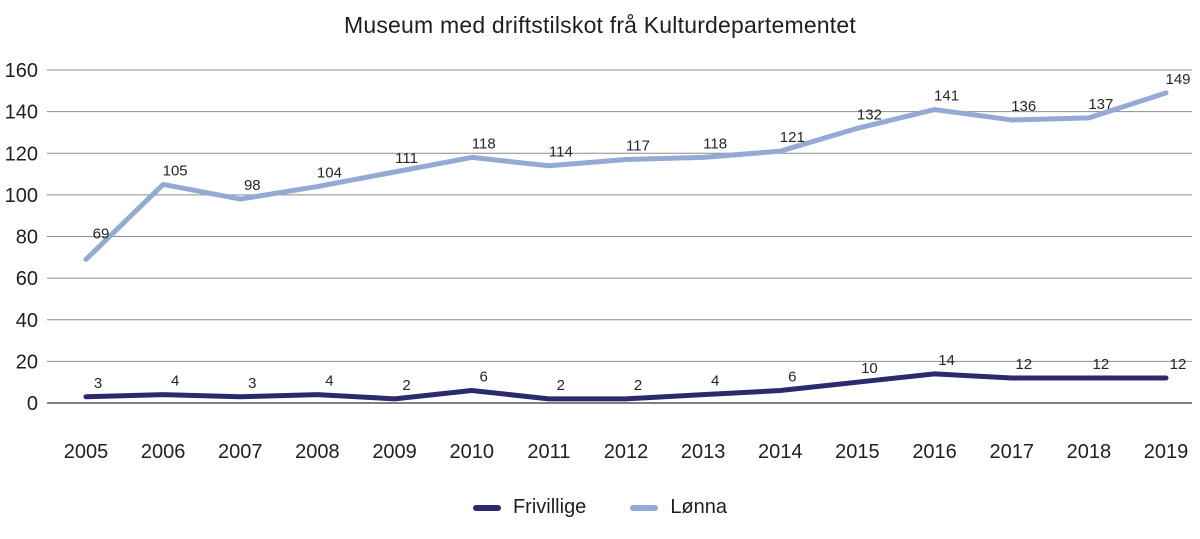 Image resolution: width=1200 pixels, height=539 pixels. I want to click on y-tick-label: 100, so click(21, 196).